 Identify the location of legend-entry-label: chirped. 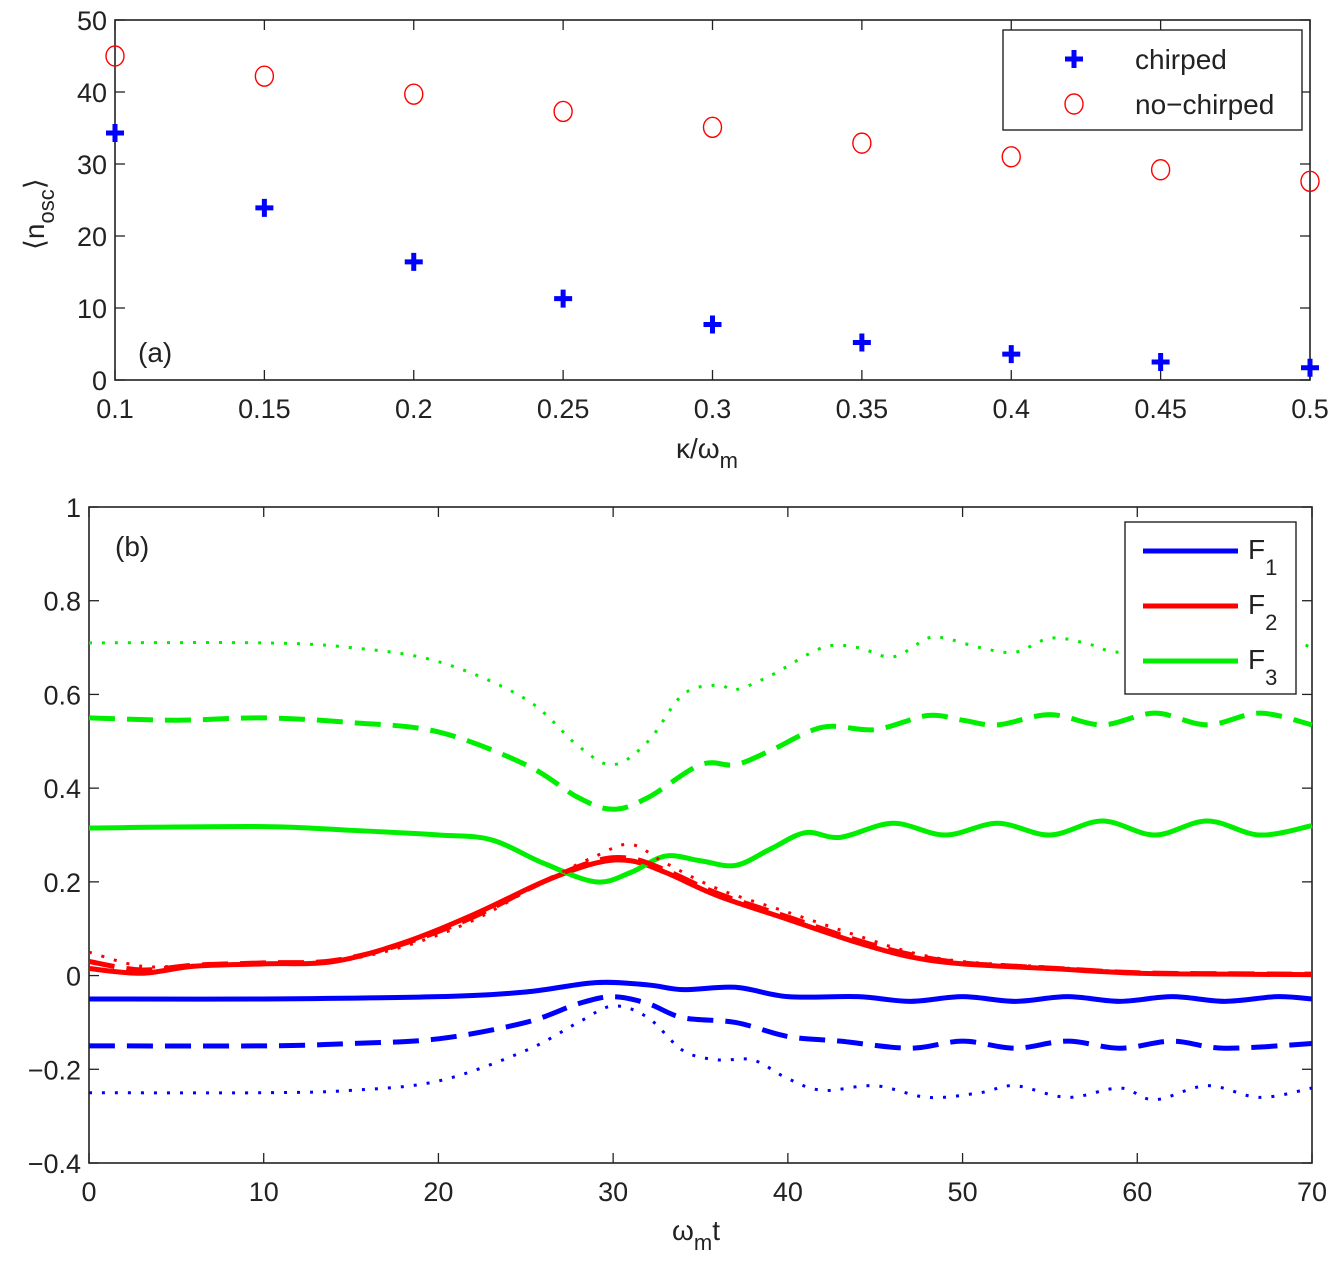
(1181, 59).